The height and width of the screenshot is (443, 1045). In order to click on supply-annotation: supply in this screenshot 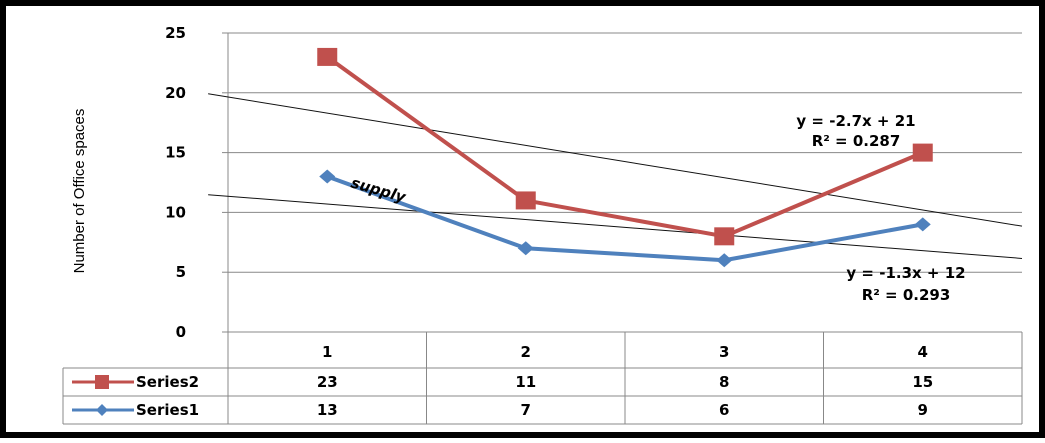, I will do `click(379, 190)`.